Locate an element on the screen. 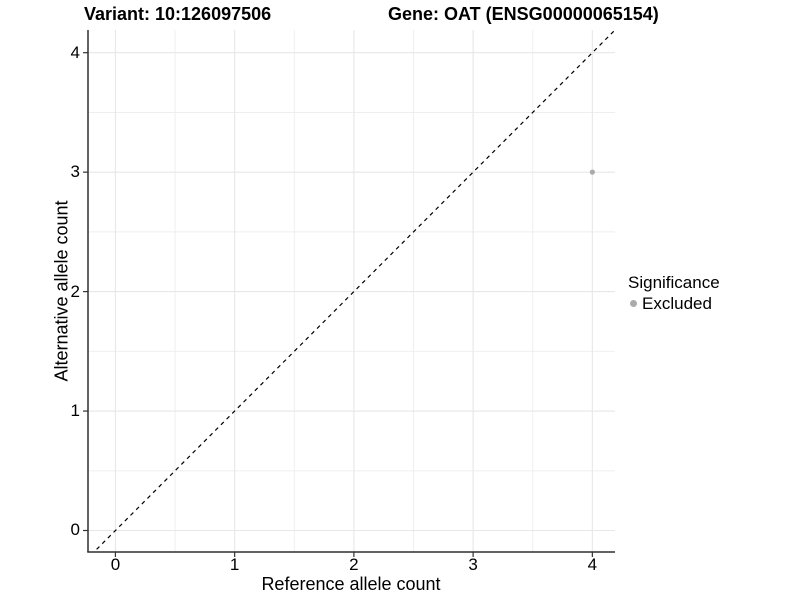  x-tick-label: 1 is located at coordinates (234, 564).